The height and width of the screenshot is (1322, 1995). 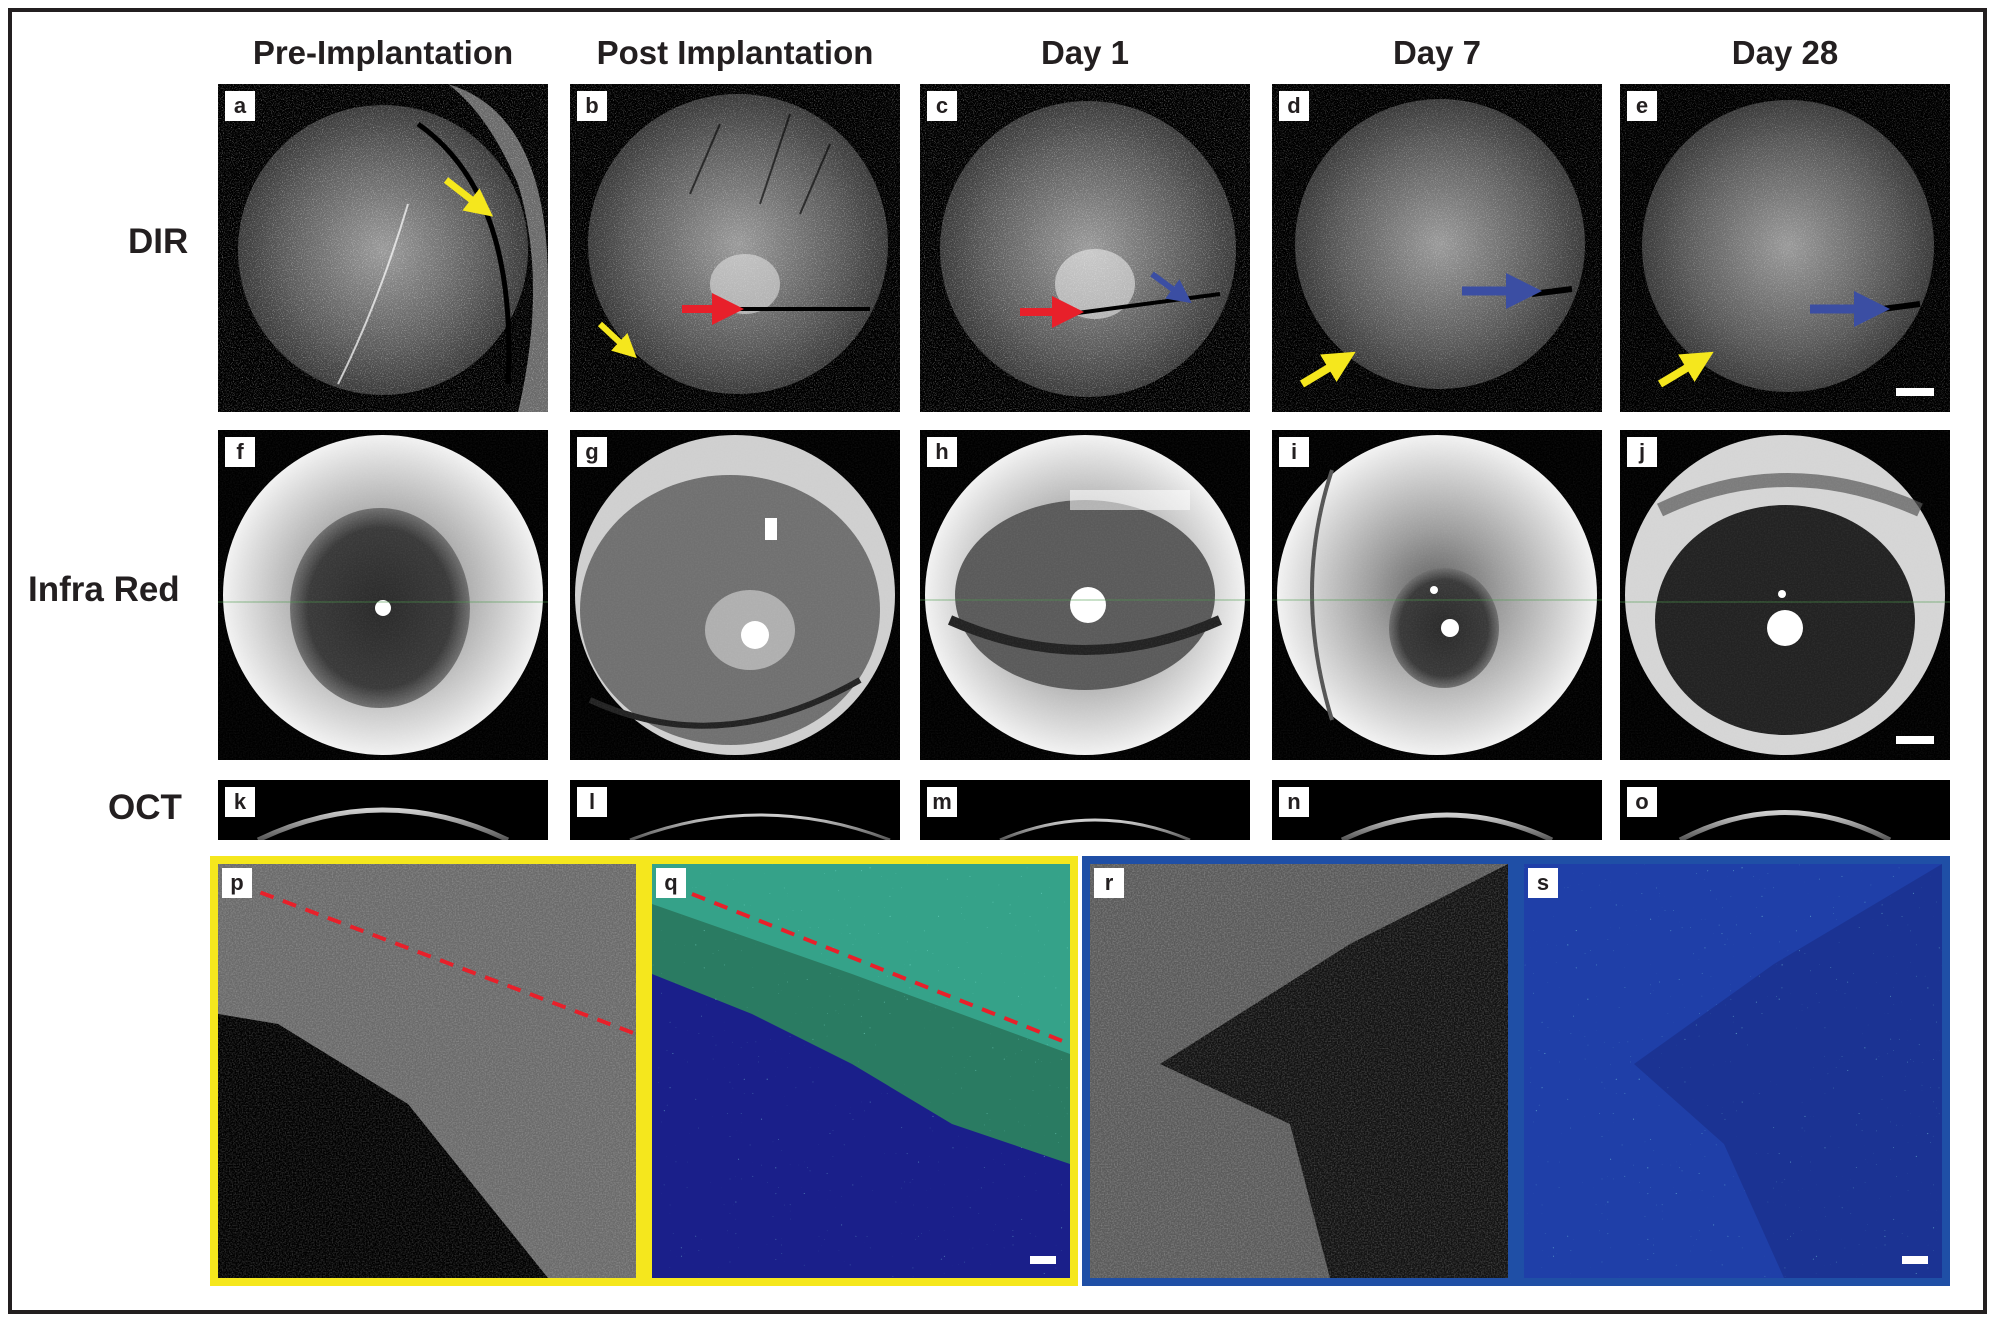 What do you see at coordinates (237, 883) in the screenshot?
I see `panel-label: p` at bounding box center [237, 883].